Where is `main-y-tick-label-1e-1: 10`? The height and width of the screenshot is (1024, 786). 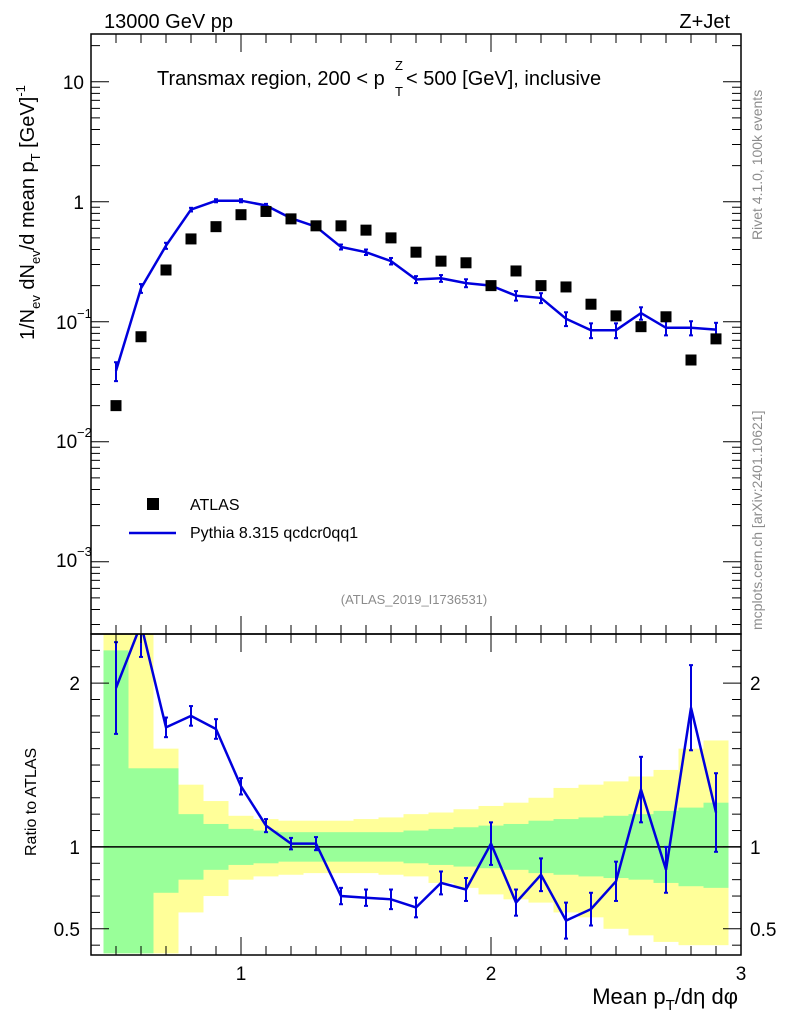
main-y-tick-label-1e-1: 10 is located at coordinates (66, 323).